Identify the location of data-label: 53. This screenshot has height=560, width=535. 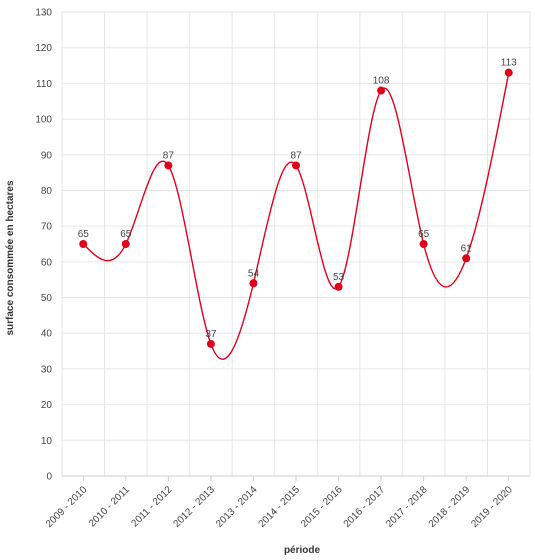
(339, 277).